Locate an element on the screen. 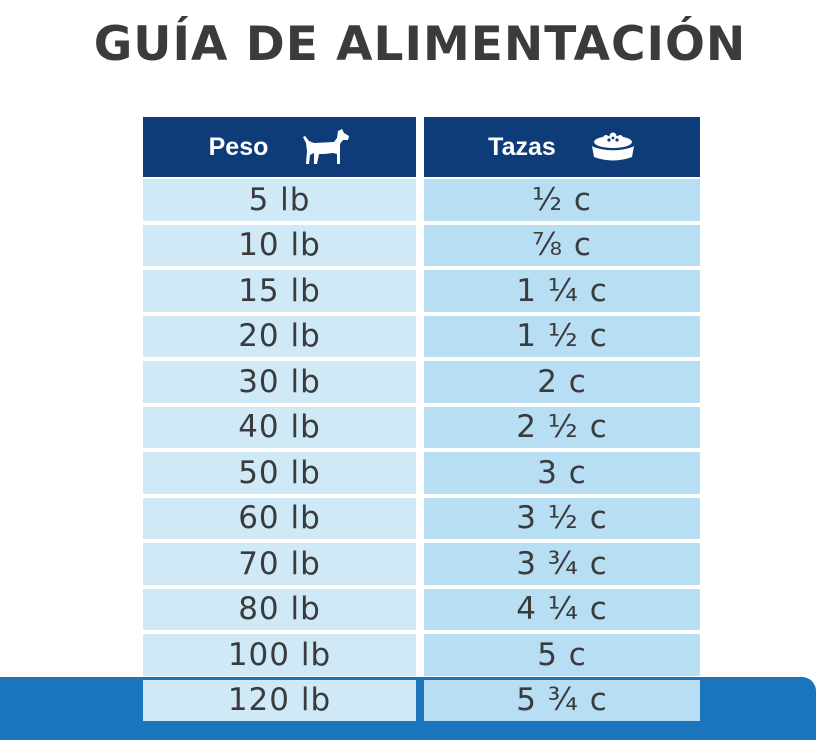  cups-cell: 3 ½ c is located at coordinates (562, 518).